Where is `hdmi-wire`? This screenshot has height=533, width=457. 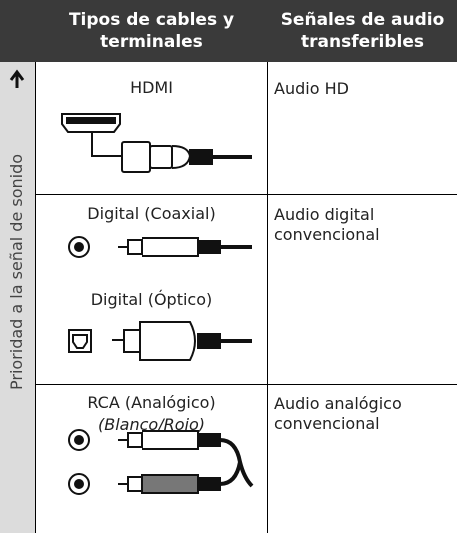
hdmi-wire is located at coordinates (106, 144).